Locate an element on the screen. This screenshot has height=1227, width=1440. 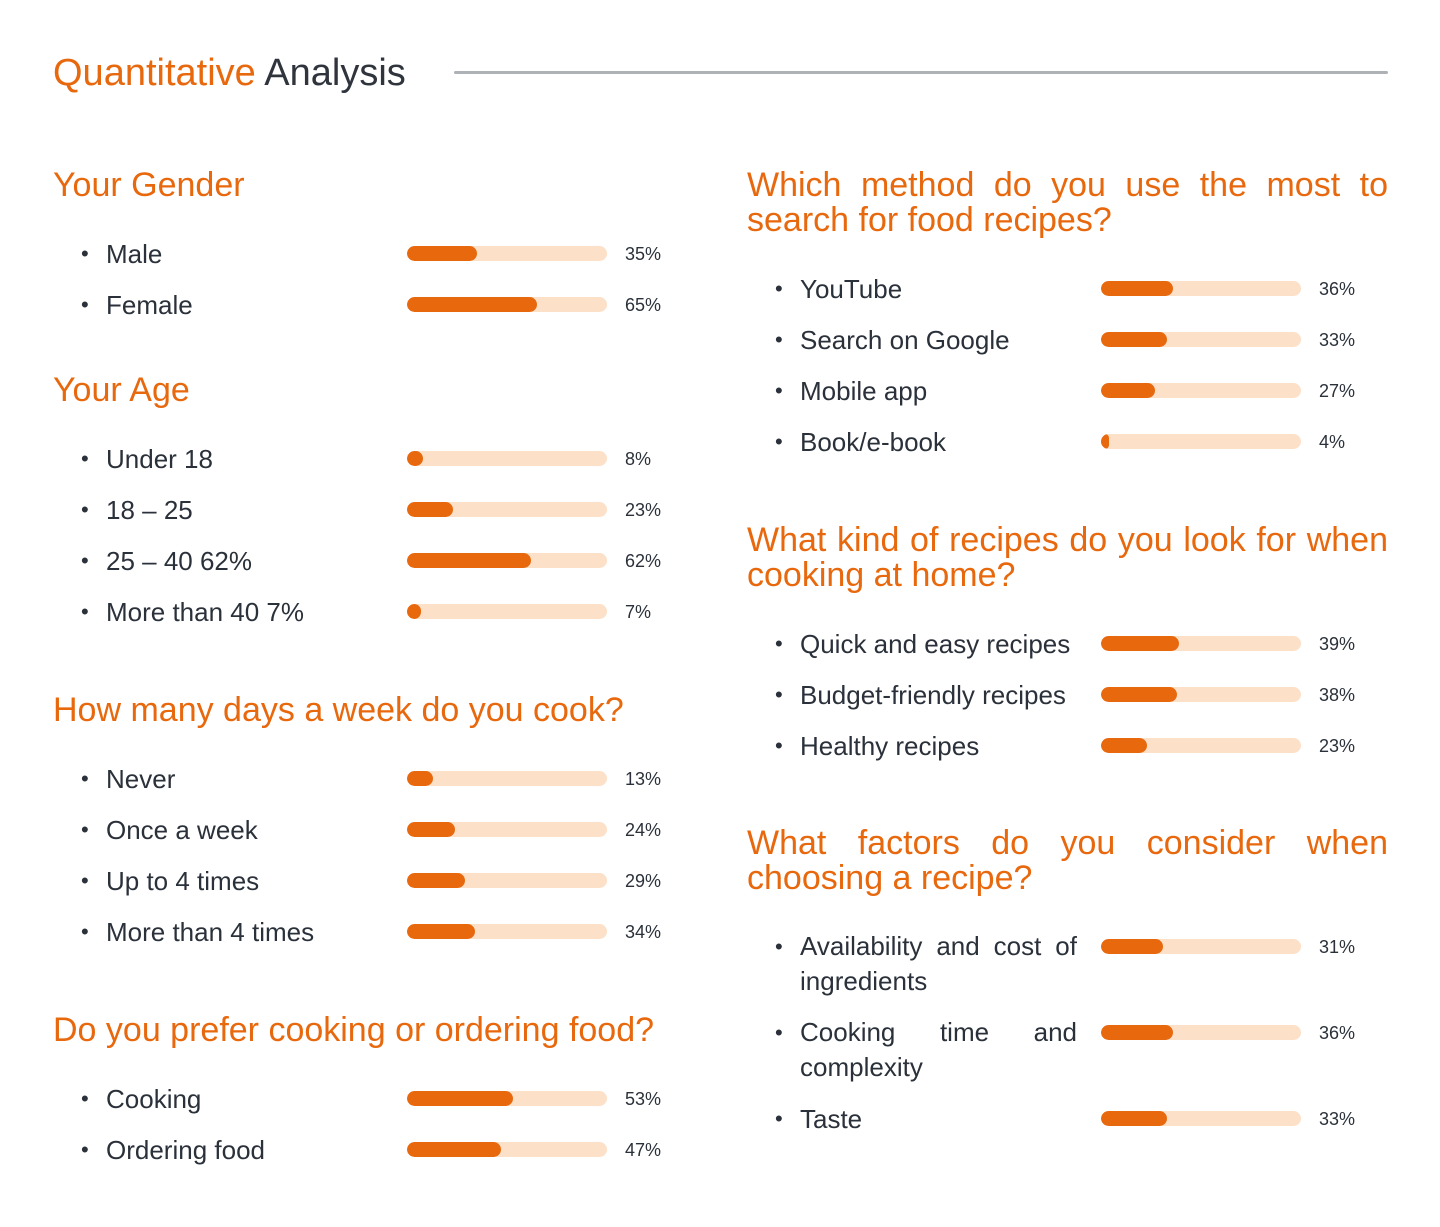
bar-value-label: 8% is located at coordinates (638, 459).